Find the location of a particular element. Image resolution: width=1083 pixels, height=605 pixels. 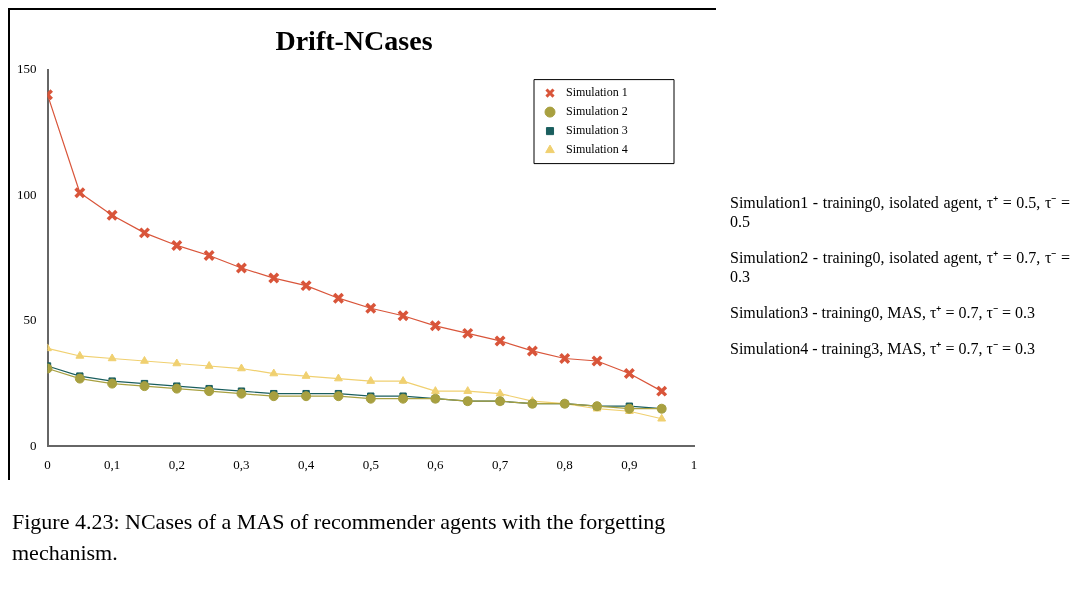

x-tick-label: 0,1 is located at coordinates (112, 464).